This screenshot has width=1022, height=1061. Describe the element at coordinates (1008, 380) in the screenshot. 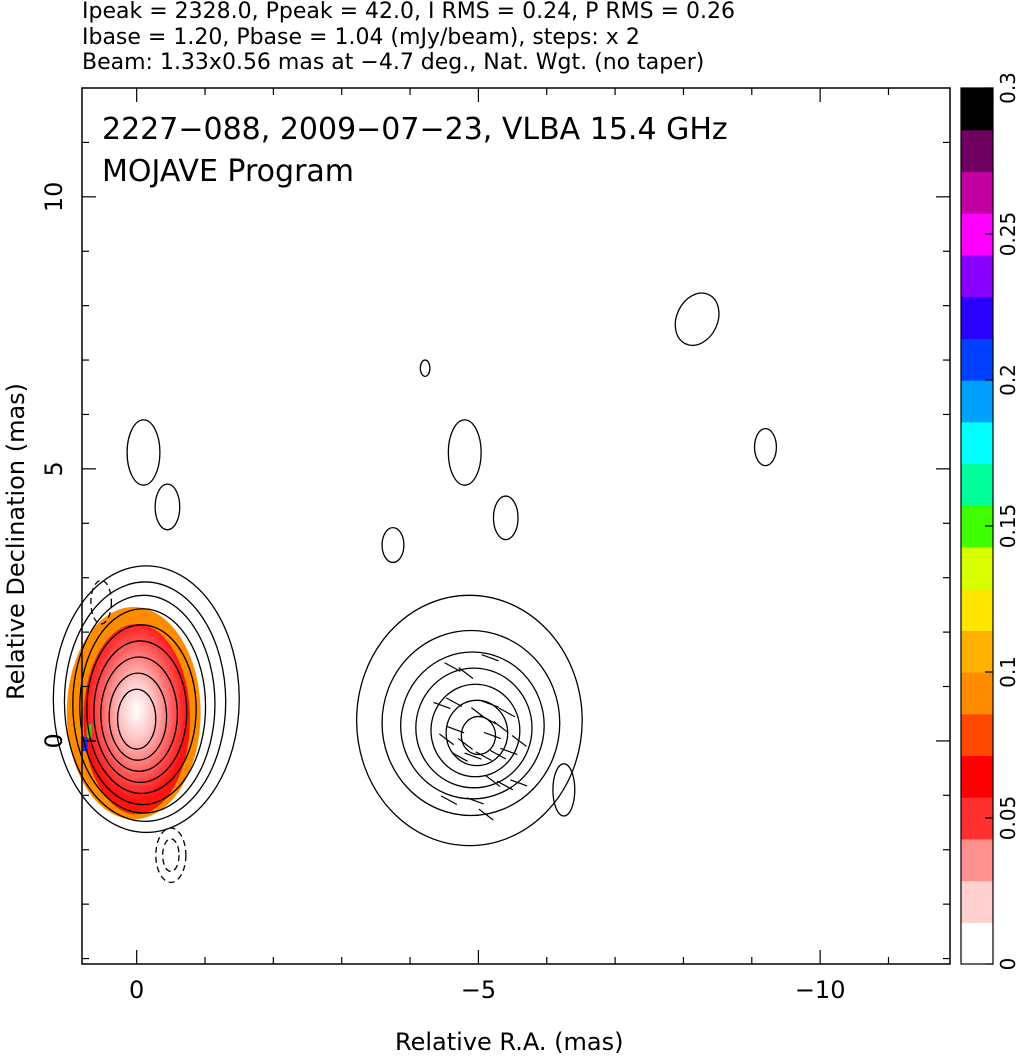

I see `colorbar-tick-label: 0.2` at that location.